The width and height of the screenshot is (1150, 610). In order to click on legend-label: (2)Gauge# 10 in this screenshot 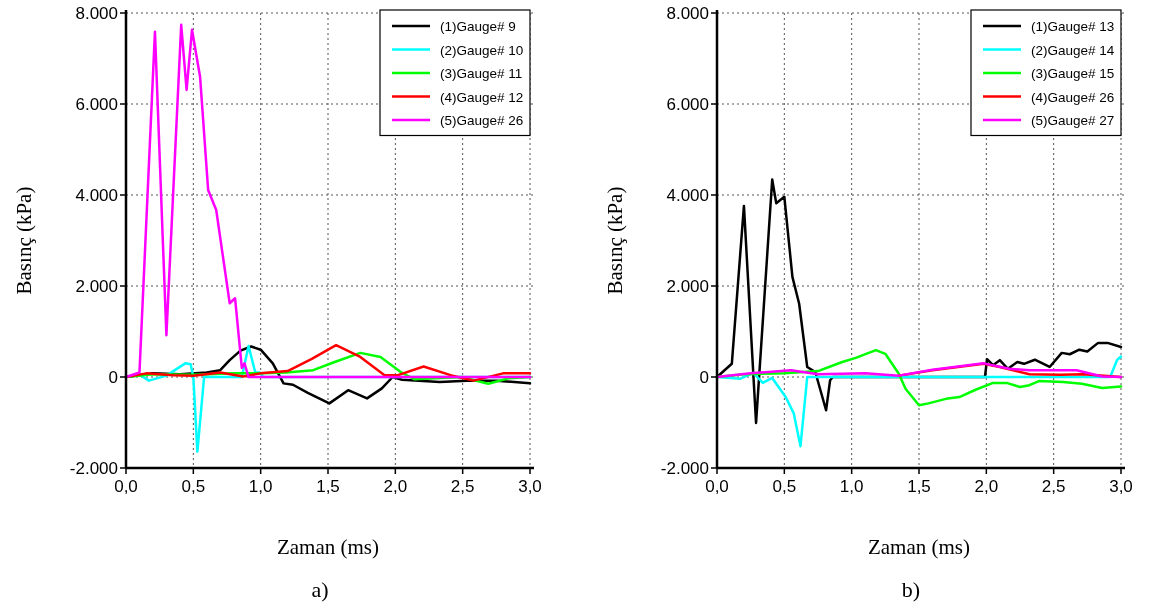, I will do `click(482, 50)`.